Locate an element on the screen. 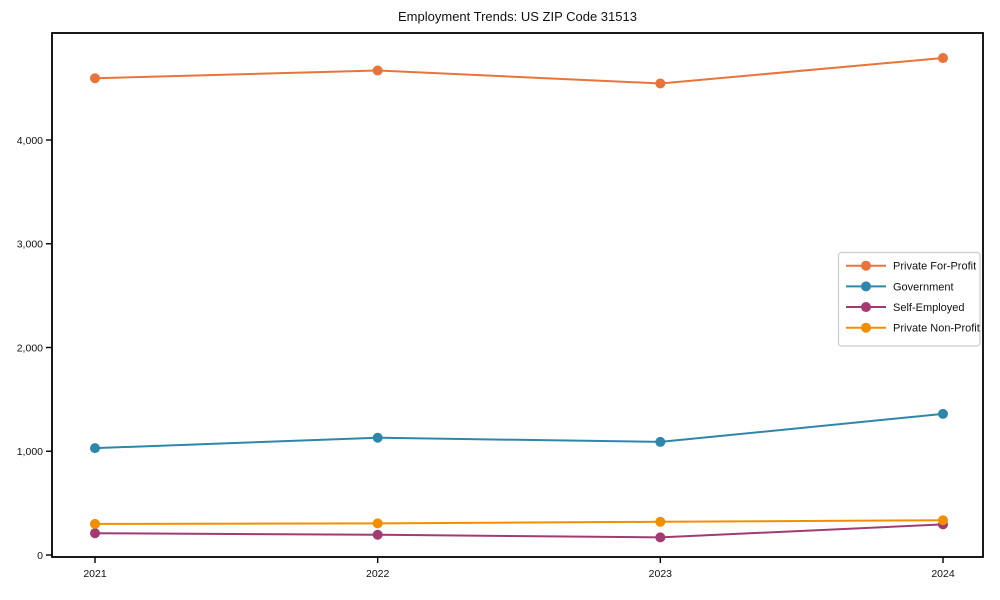 This screenshot has width=1000, height=600. data-point-private-for-profit-2023 is located at coordinates (660, 83).